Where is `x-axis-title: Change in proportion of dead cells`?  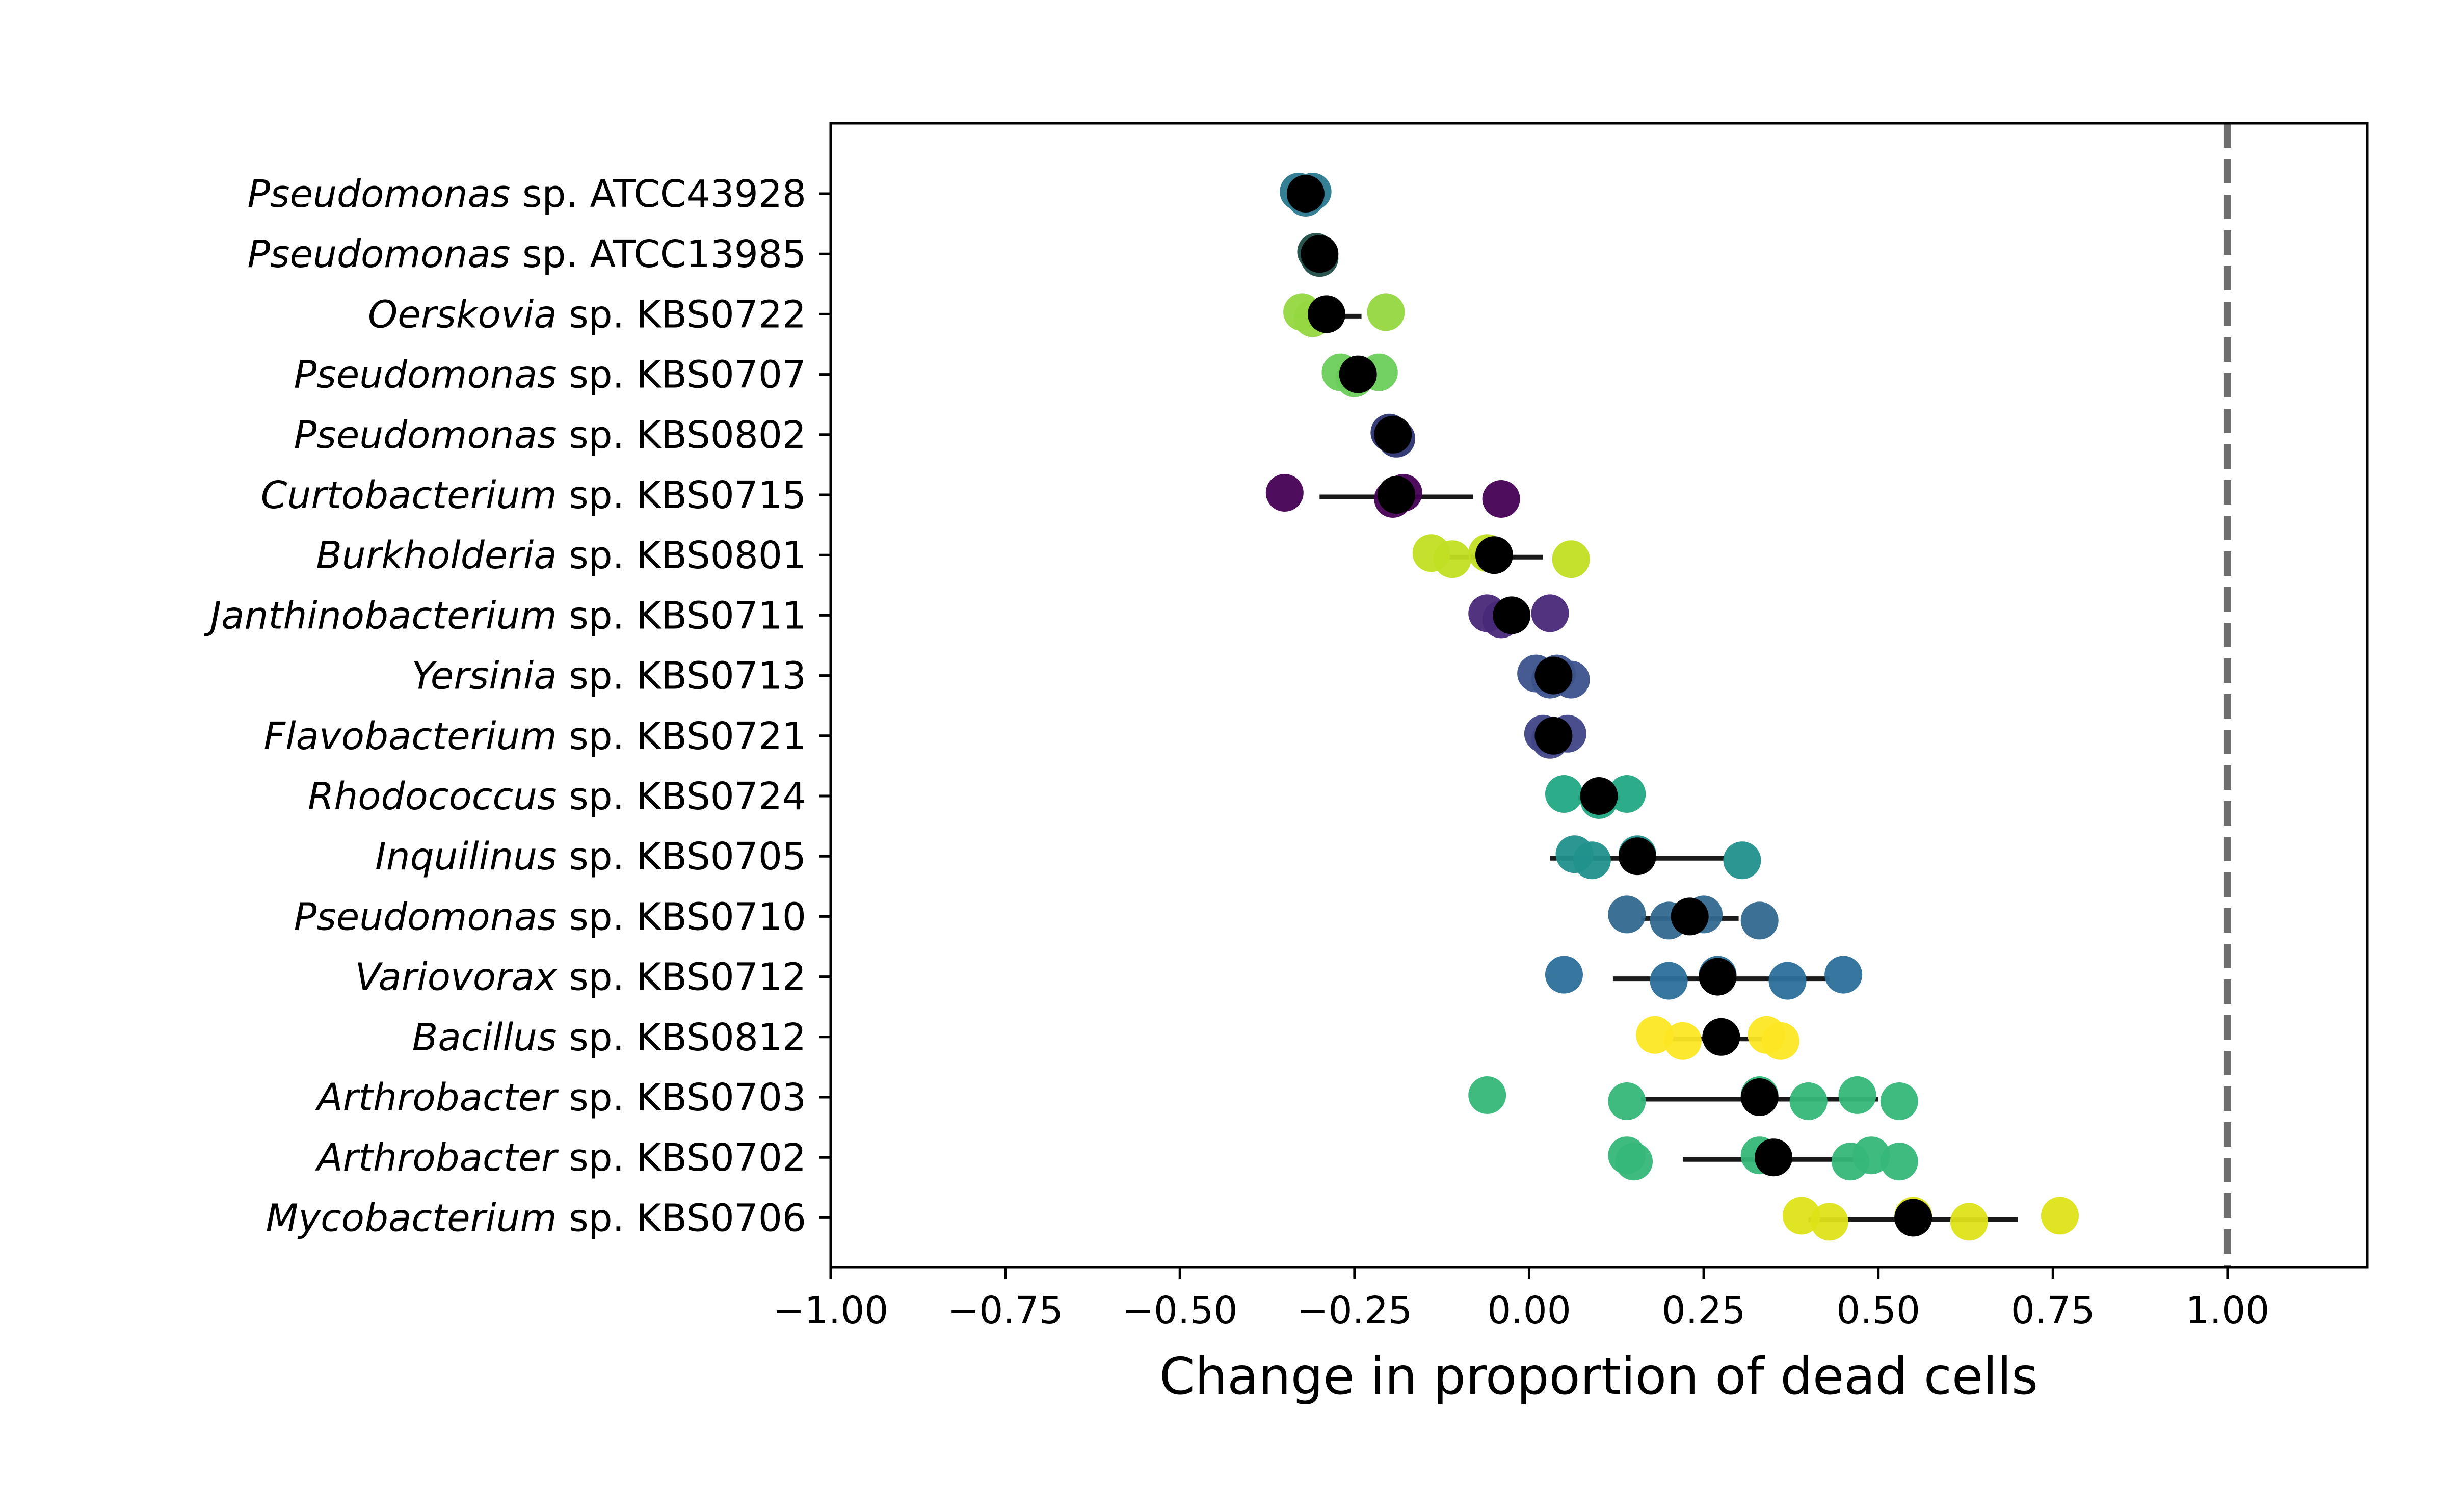 x-axis-title: Change in proportion of dead cells is located at coordinates (1598, 1376).